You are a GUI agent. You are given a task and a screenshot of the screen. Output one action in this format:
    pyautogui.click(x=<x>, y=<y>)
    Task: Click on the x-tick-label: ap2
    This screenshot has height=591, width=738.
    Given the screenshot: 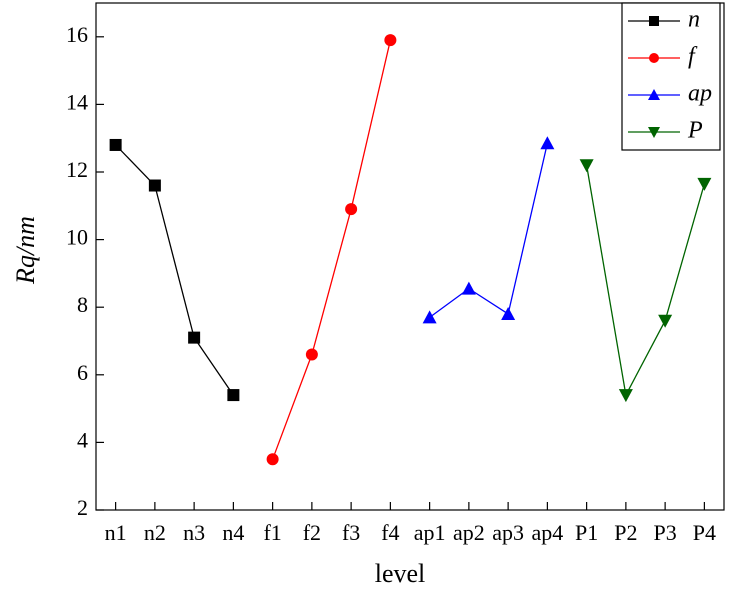 What is the action you would take?
    pyautogui.click(x=469, y=532)
    